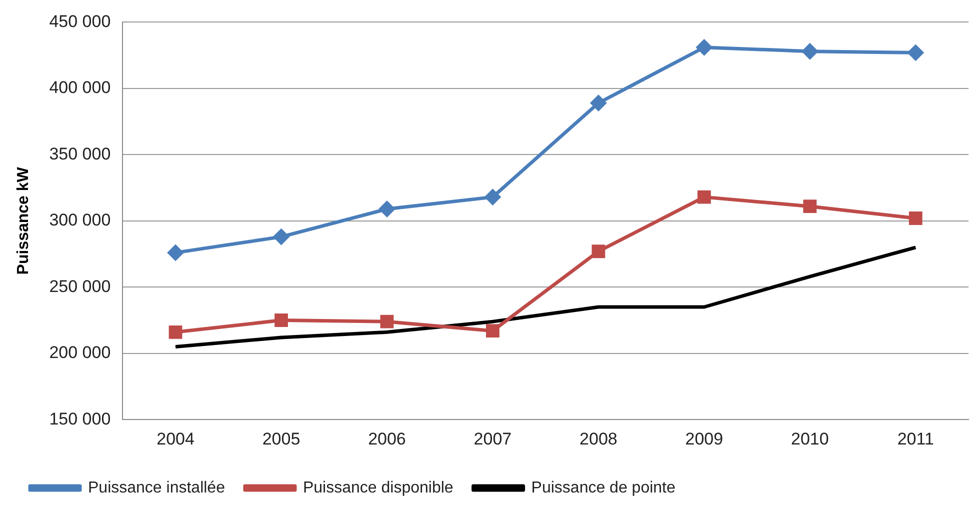  I want to click on x-tick-label: 2008, so click(599, 438).